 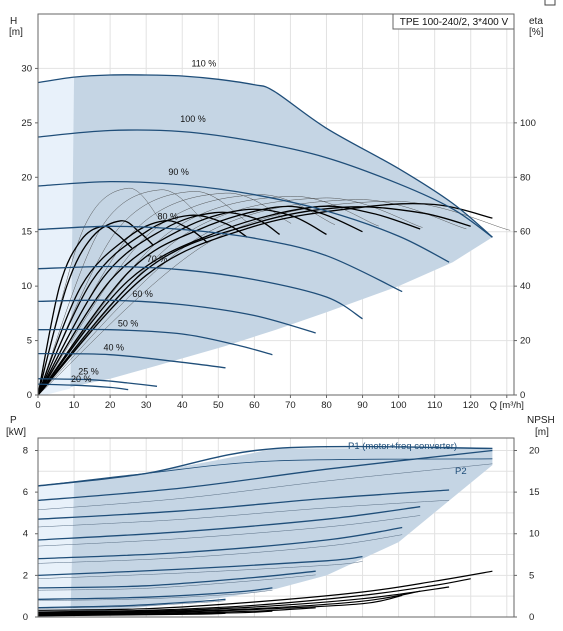 What do you see at coordinates (178, 172) in the screenshot?
I see `speed-curve-label: 90 %` at bounding box center [178, 172].